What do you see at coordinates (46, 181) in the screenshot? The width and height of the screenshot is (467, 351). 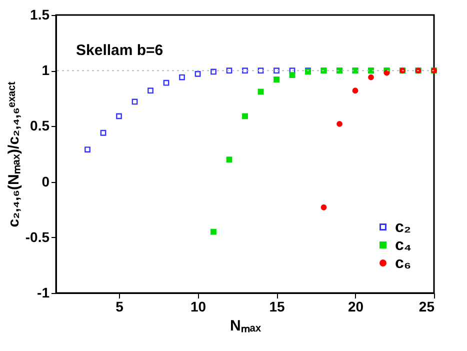 I see `y-tick-label: 0` at bounding box center [46, 181].